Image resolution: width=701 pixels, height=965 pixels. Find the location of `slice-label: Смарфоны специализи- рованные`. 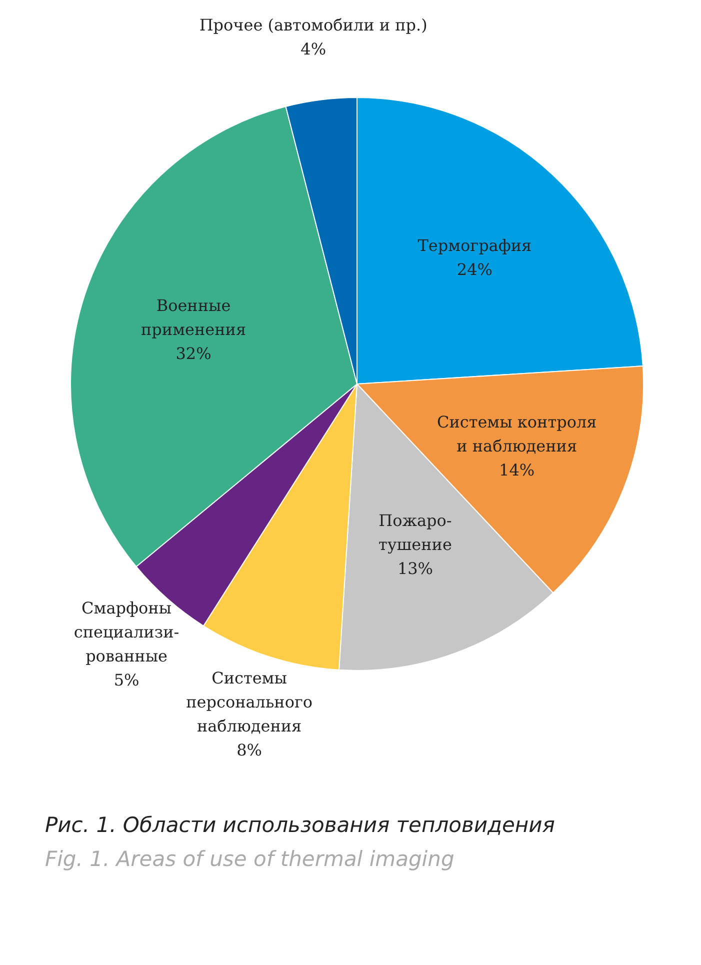

slice-label: Смарфоны специализи- рованные is located at coordinates (127, 632).